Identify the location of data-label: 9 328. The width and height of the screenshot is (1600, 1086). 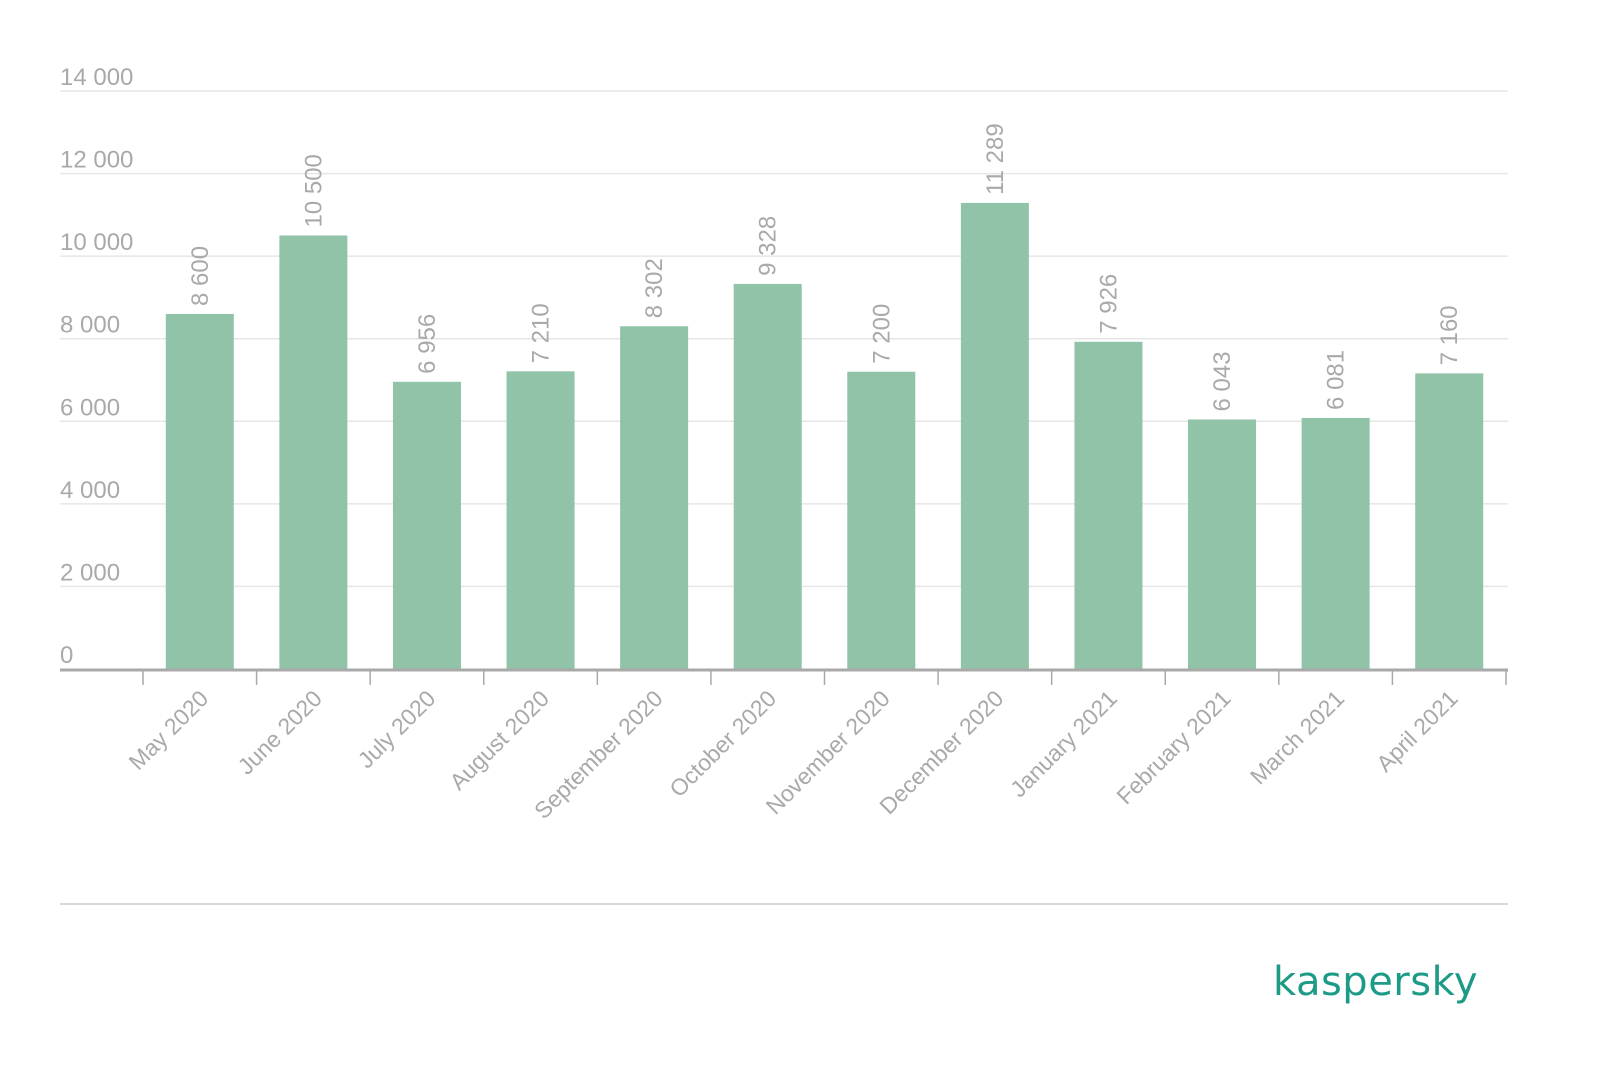
(768, 246).